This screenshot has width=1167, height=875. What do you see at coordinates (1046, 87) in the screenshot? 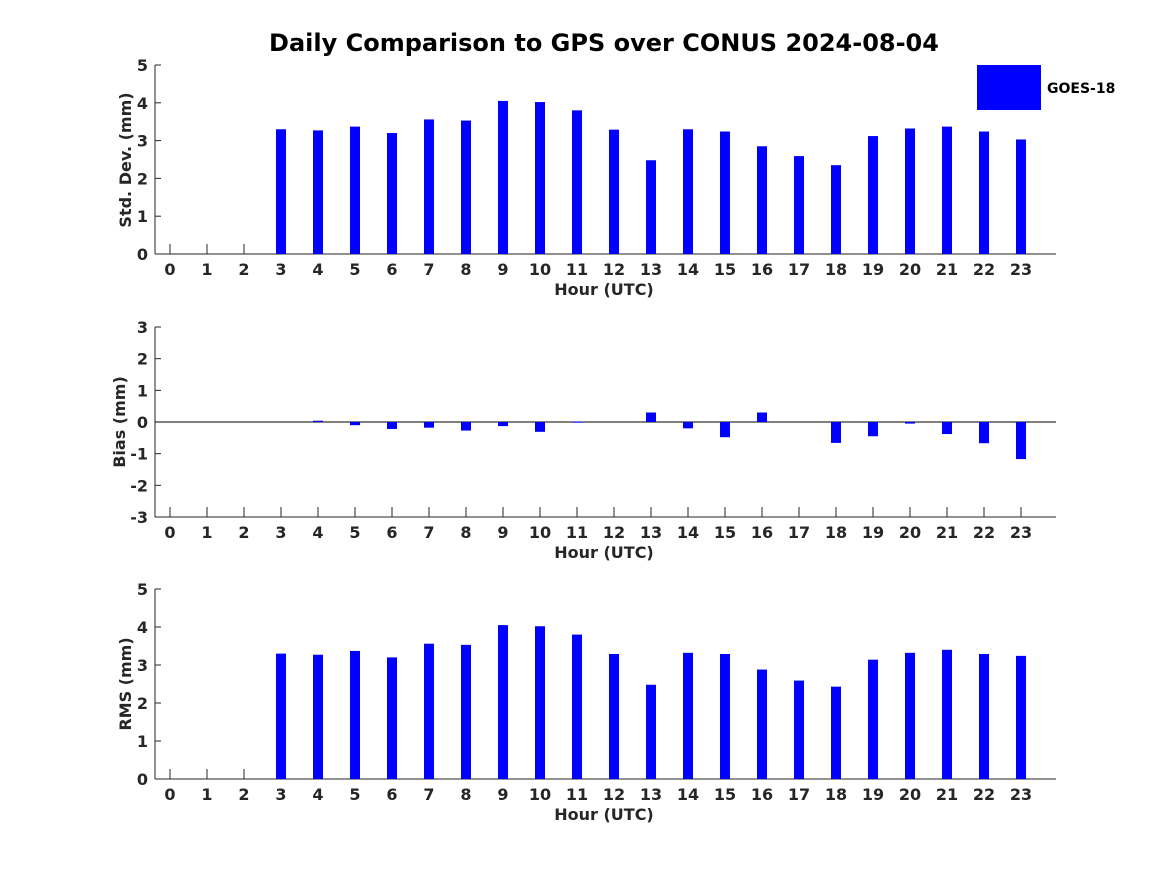
I see `legend: GOES-18` at bounding box center [1046, 87].